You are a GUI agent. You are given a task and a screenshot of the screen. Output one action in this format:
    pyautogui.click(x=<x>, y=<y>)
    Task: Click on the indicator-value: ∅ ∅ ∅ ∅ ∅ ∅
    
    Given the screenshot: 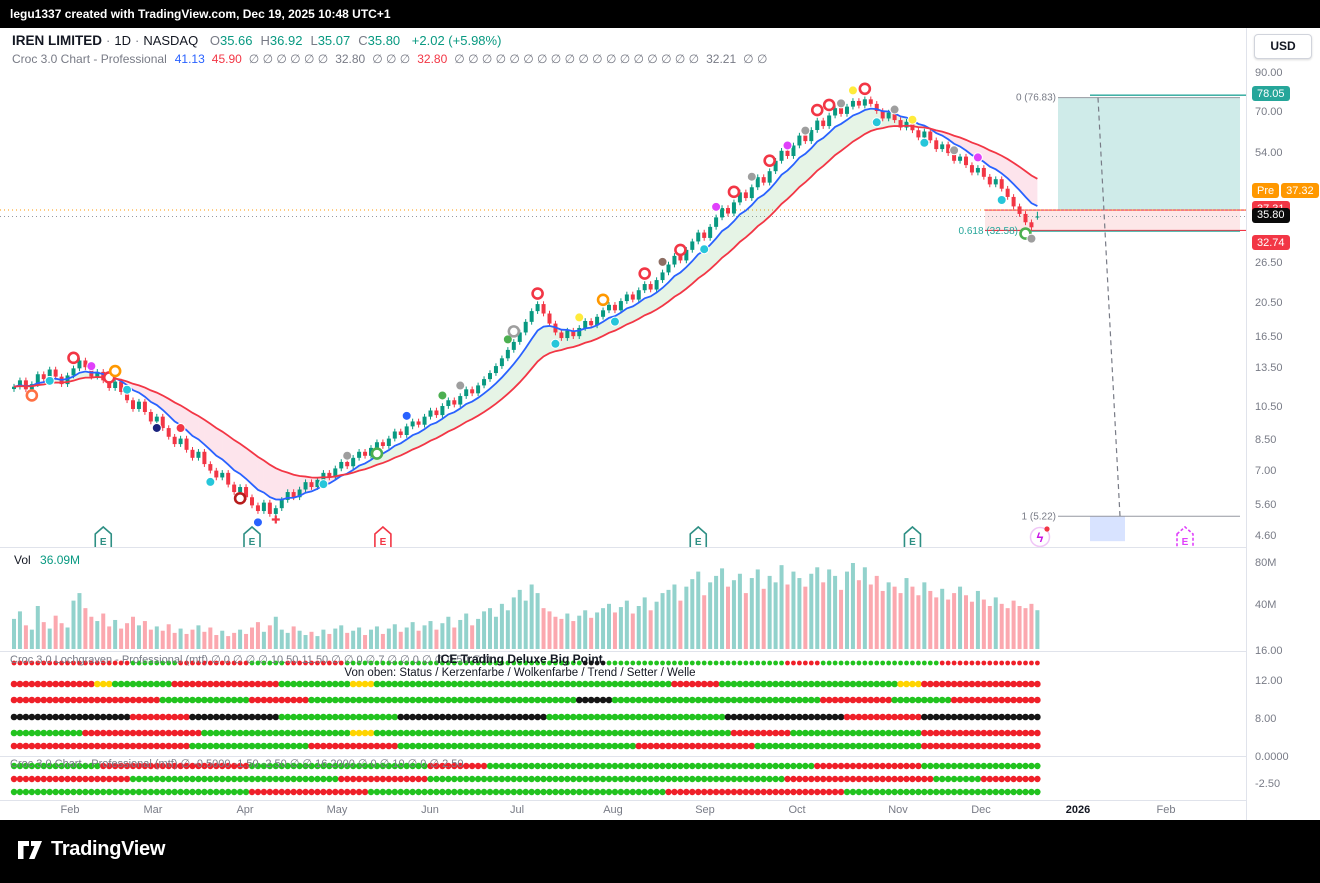 What is the action you would take?
    pyautogui.click(x=288, y=59)
    